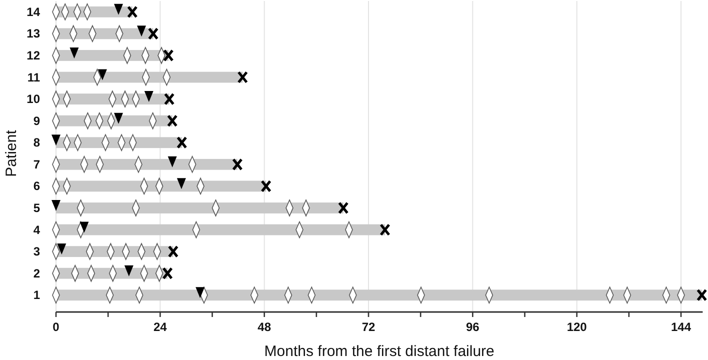  What do you see at coordinates (11, 153) in the screenshot?
I see `y-axis-title: Patient` at bounding box center [11, 153].